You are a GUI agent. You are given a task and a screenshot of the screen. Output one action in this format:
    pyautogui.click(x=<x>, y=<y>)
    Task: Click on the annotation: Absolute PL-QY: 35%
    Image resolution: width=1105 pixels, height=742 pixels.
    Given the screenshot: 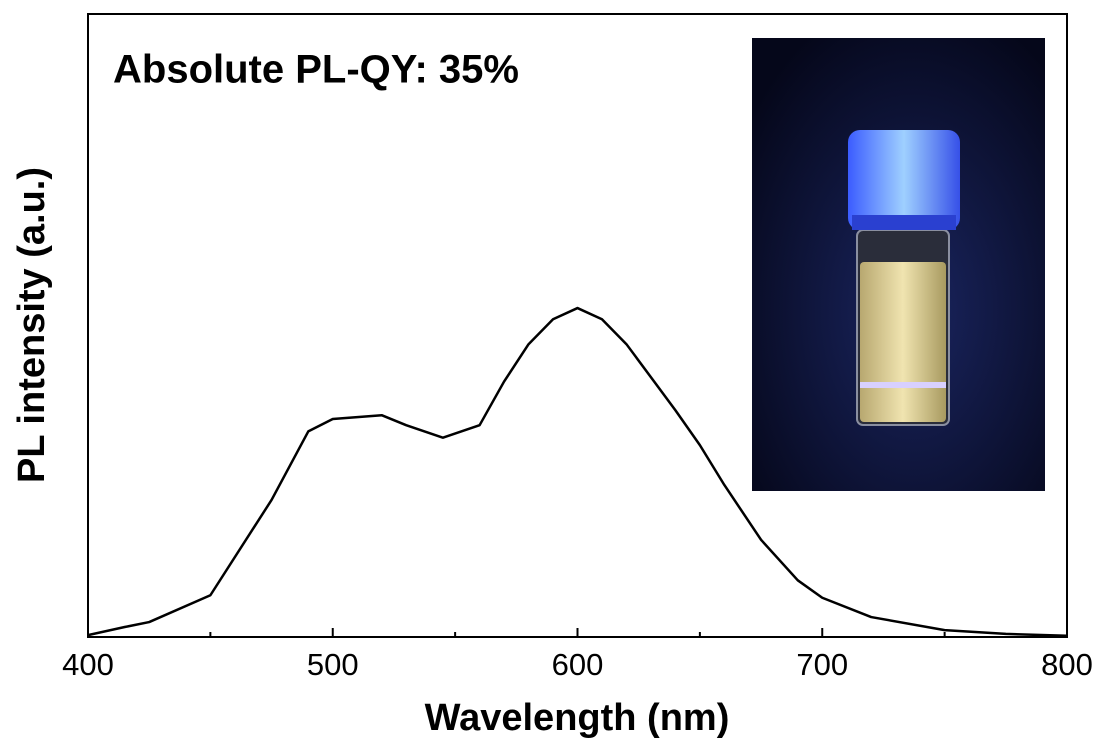 What is the action you would take?
    pyautogui.click(x=316, y=70)
    